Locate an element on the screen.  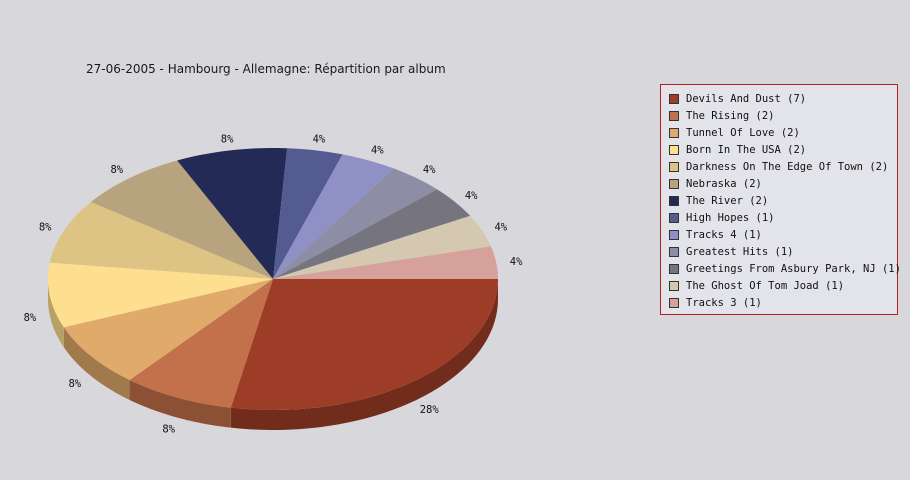
legend-item: Devils And Dust (7) is located at coordinates (737, 99).